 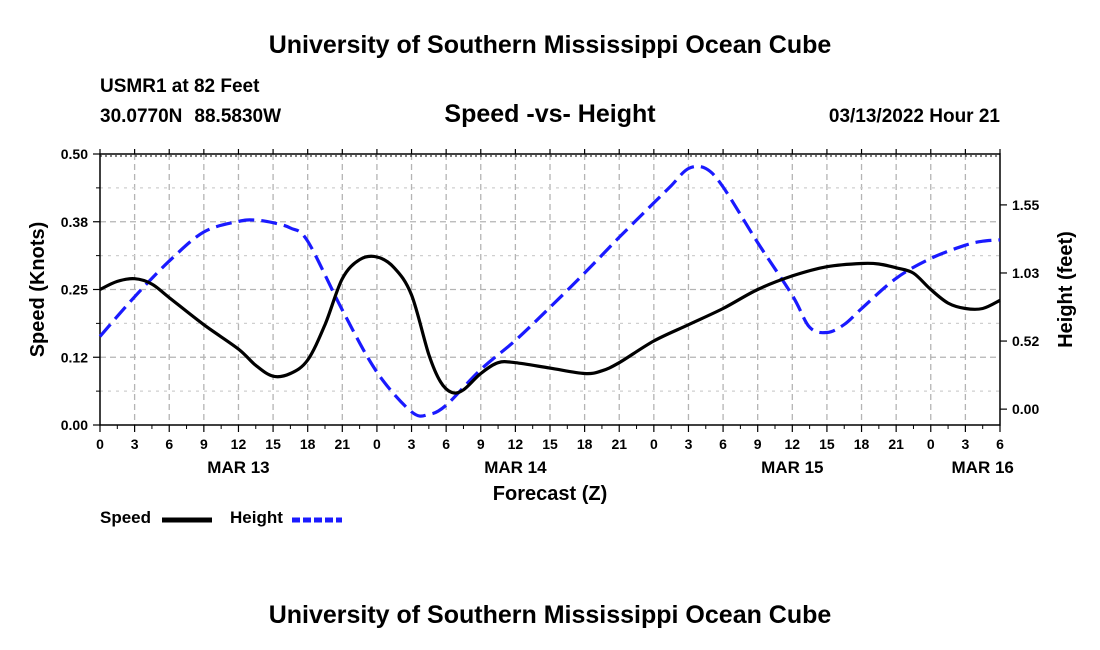 I want to click on longitude-label: 88.5830W, so click(x=238, y=116).